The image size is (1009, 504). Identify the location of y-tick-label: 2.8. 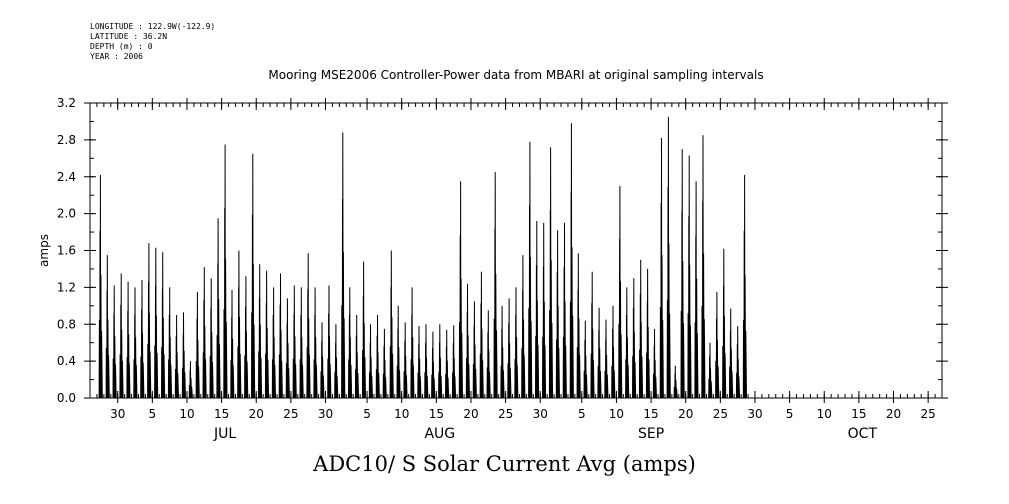
(66, 140).